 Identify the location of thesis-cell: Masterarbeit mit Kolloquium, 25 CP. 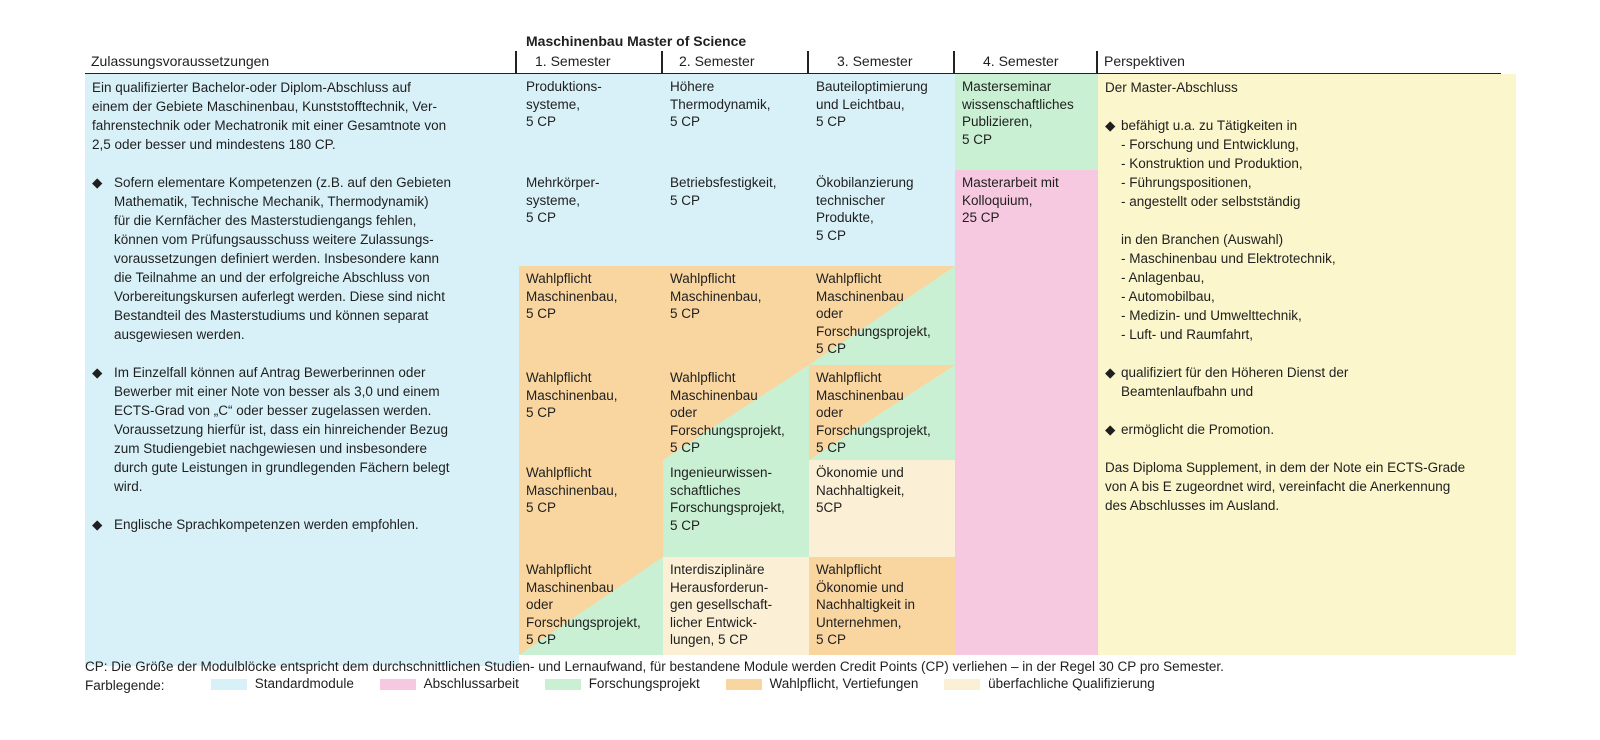
(1026, 412).